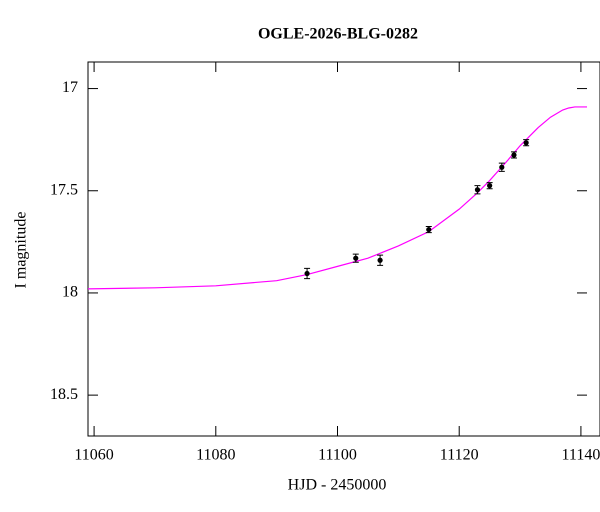  What do you see at coordinates (581, 455) in the screenshot?
I see `x-tick-label: 11140` at bounding box center [581, 455].